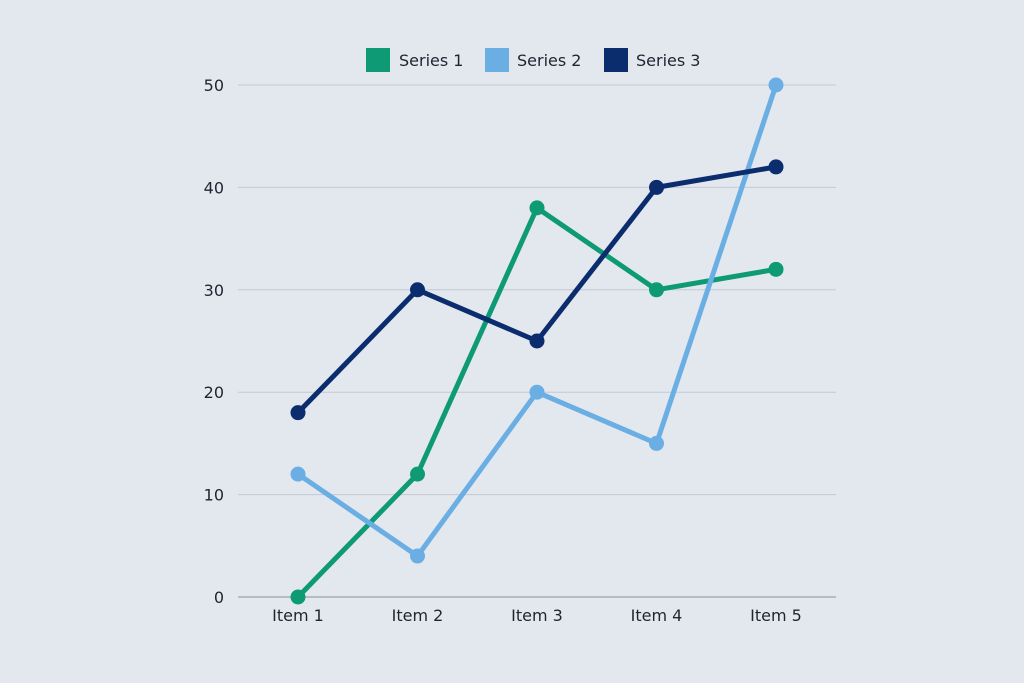 This screenshot has height=683, width=1024. Describe the element at coordinates (219, 597) in the screenshot. I see `y-tick-label: 0` at that location.